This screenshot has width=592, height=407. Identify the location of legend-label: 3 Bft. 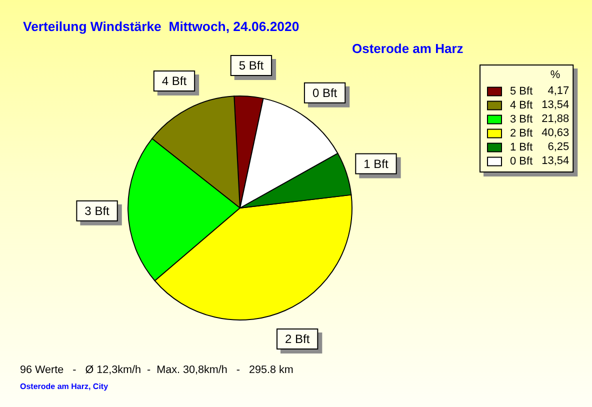
(521, 120).